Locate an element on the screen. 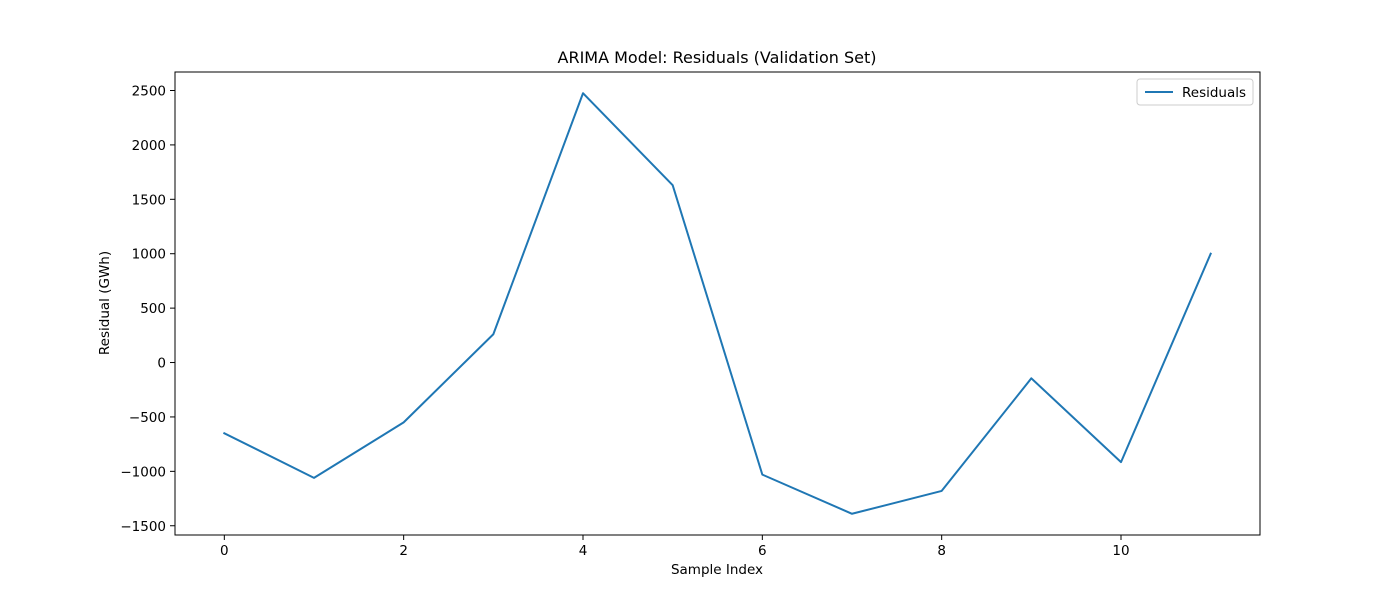 This screenshot has height=600, width=1400. y-tick-label: −500 is located at coordinates (147, 418).